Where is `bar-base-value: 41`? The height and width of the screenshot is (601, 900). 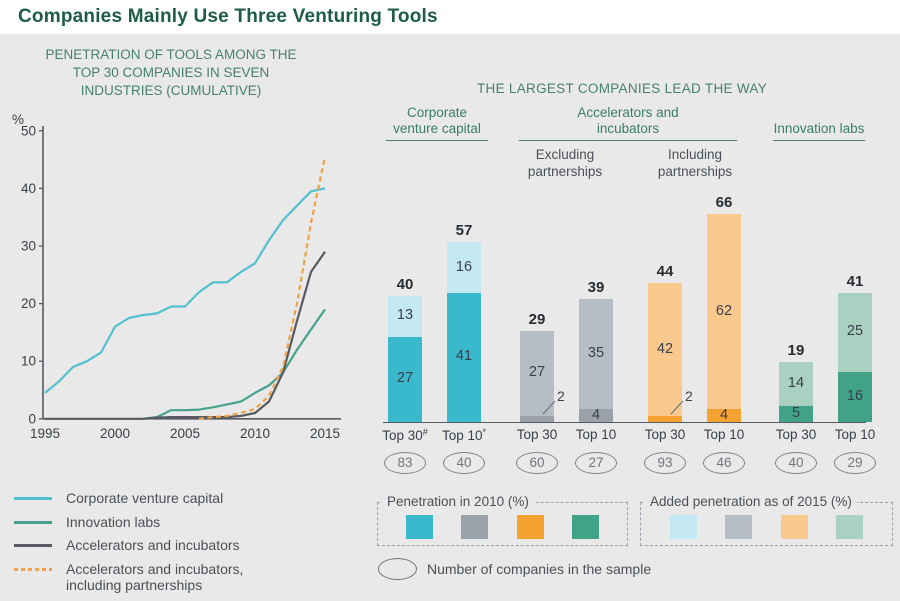
bar-base-value: 41 is located at coordinates (464, 356).